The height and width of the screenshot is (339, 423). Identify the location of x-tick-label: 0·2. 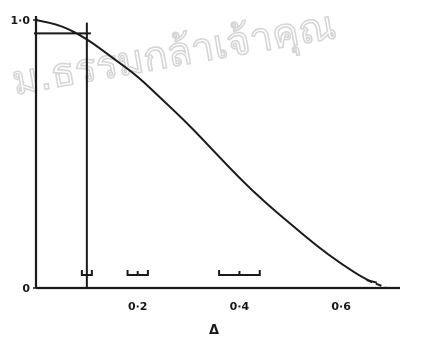
(138, 306).